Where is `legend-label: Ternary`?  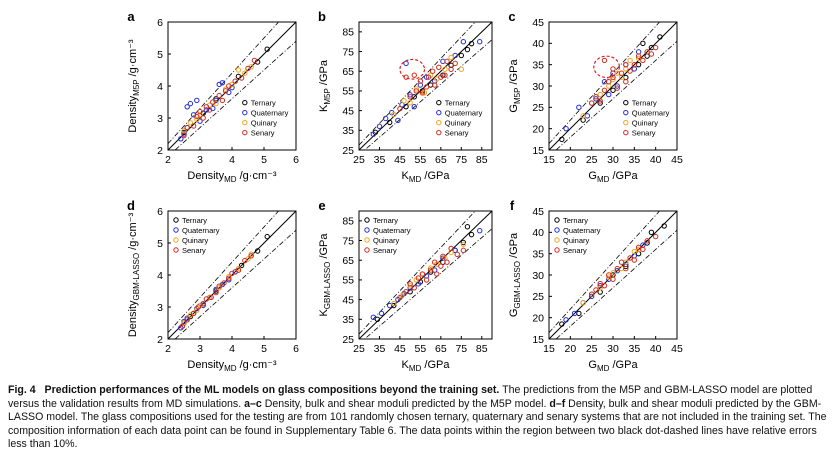
legend-label: Ternary is located at coordinates (575, 220).